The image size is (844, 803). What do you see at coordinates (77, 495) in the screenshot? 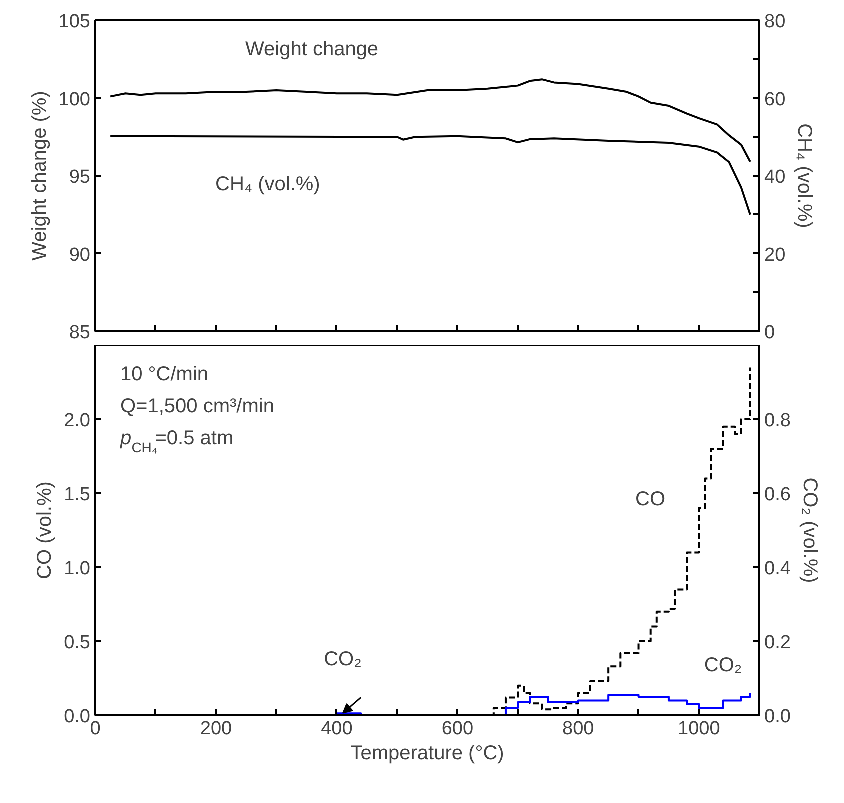
I see `y-tick-label: 1.5` at bounding box center [77, 495].